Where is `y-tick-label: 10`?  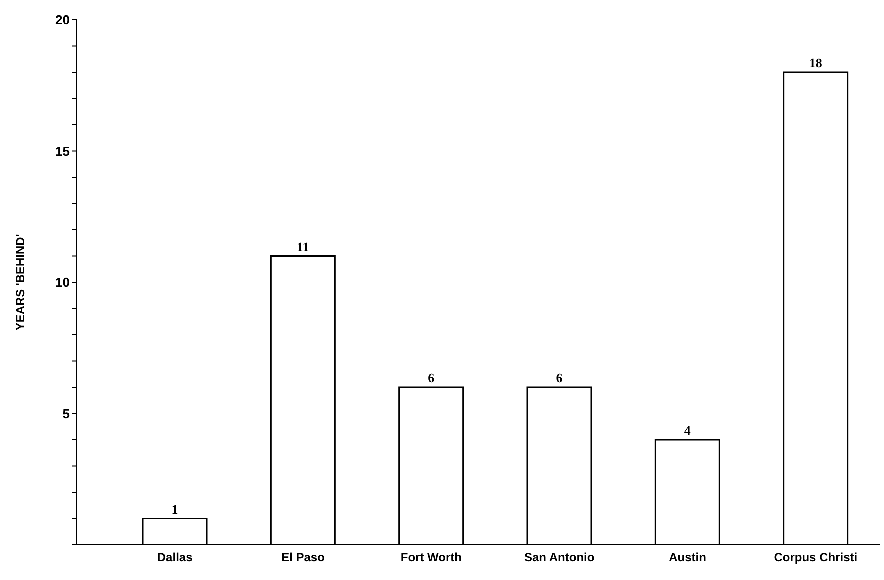 y-tick-label: 10 is located at coordinates (63, 282).